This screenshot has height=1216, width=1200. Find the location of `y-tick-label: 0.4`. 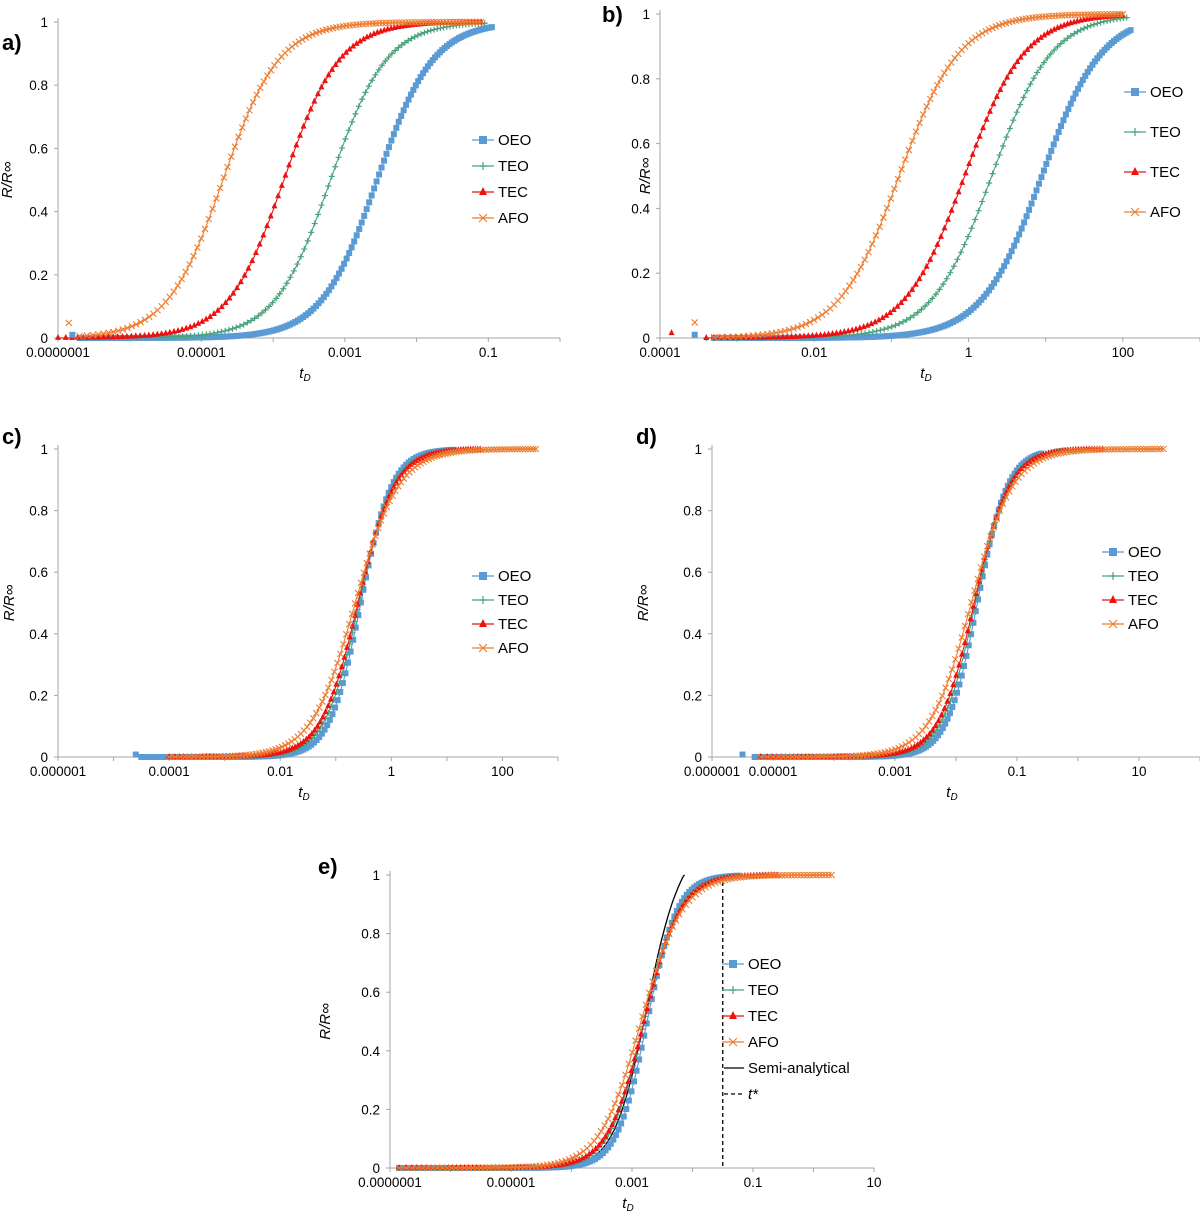

y-tick-label: 0.4 is located at coordinates (38, 634).